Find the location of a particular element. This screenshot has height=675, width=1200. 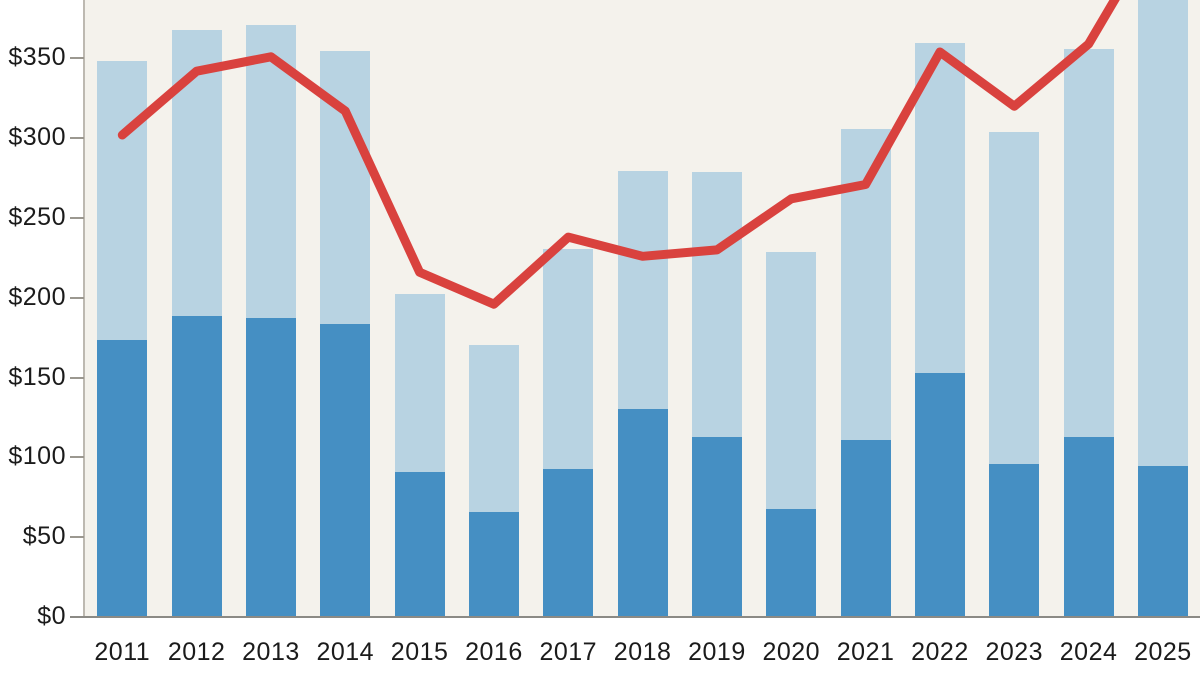

x-axis-year-label-2018: 2018 is located at coordinates (642, 652).